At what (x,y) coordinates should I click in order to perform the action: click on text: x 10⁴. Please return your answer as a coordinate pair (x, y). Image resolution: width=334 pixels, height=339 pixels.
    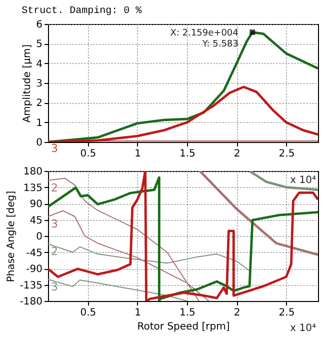
    Looking at the image, I should click on (303, 328).